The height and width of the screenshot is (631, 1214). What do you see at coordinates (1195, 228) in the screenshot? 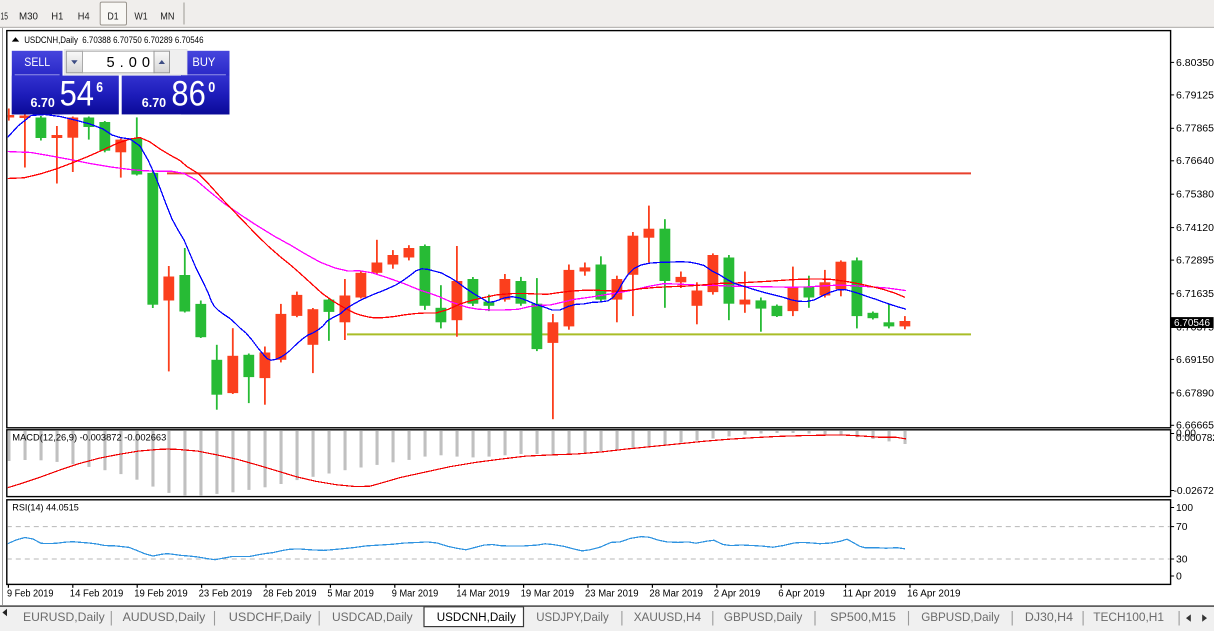
I see `svg-text: 6.74120` at bounding box center [1195, 228].